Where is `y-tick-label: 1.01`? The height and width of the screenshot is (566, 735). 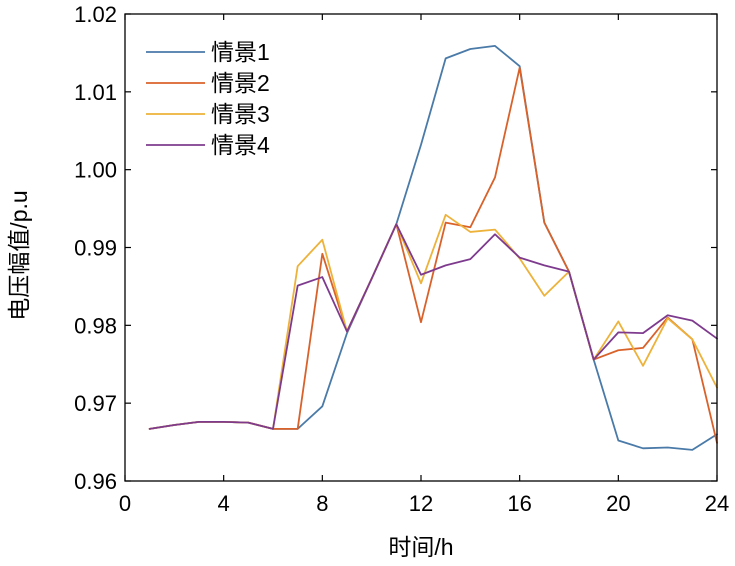 y-tick-label: 1.01 is located at coordinates (95, 92).